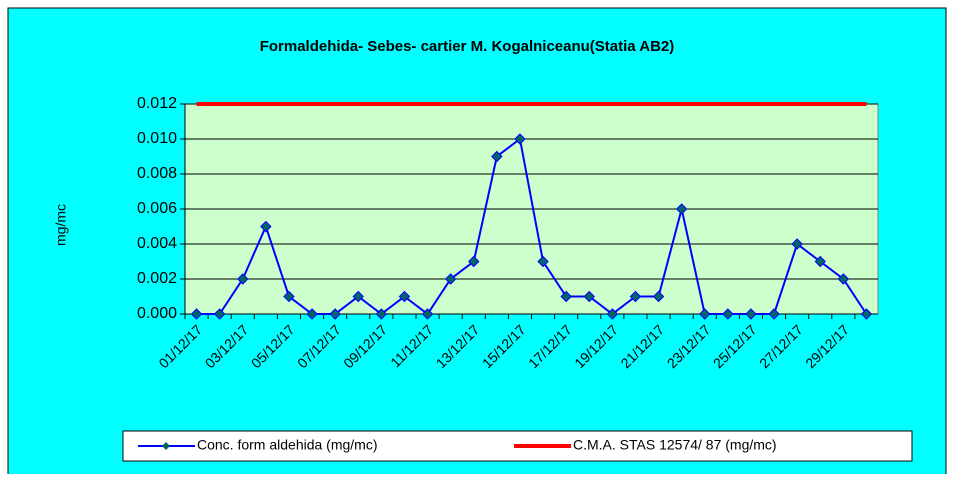 Image resolution: width=954 pixels, height=479 pixels. I want to click on y-tick-label: 0.010, so click(157, 138).